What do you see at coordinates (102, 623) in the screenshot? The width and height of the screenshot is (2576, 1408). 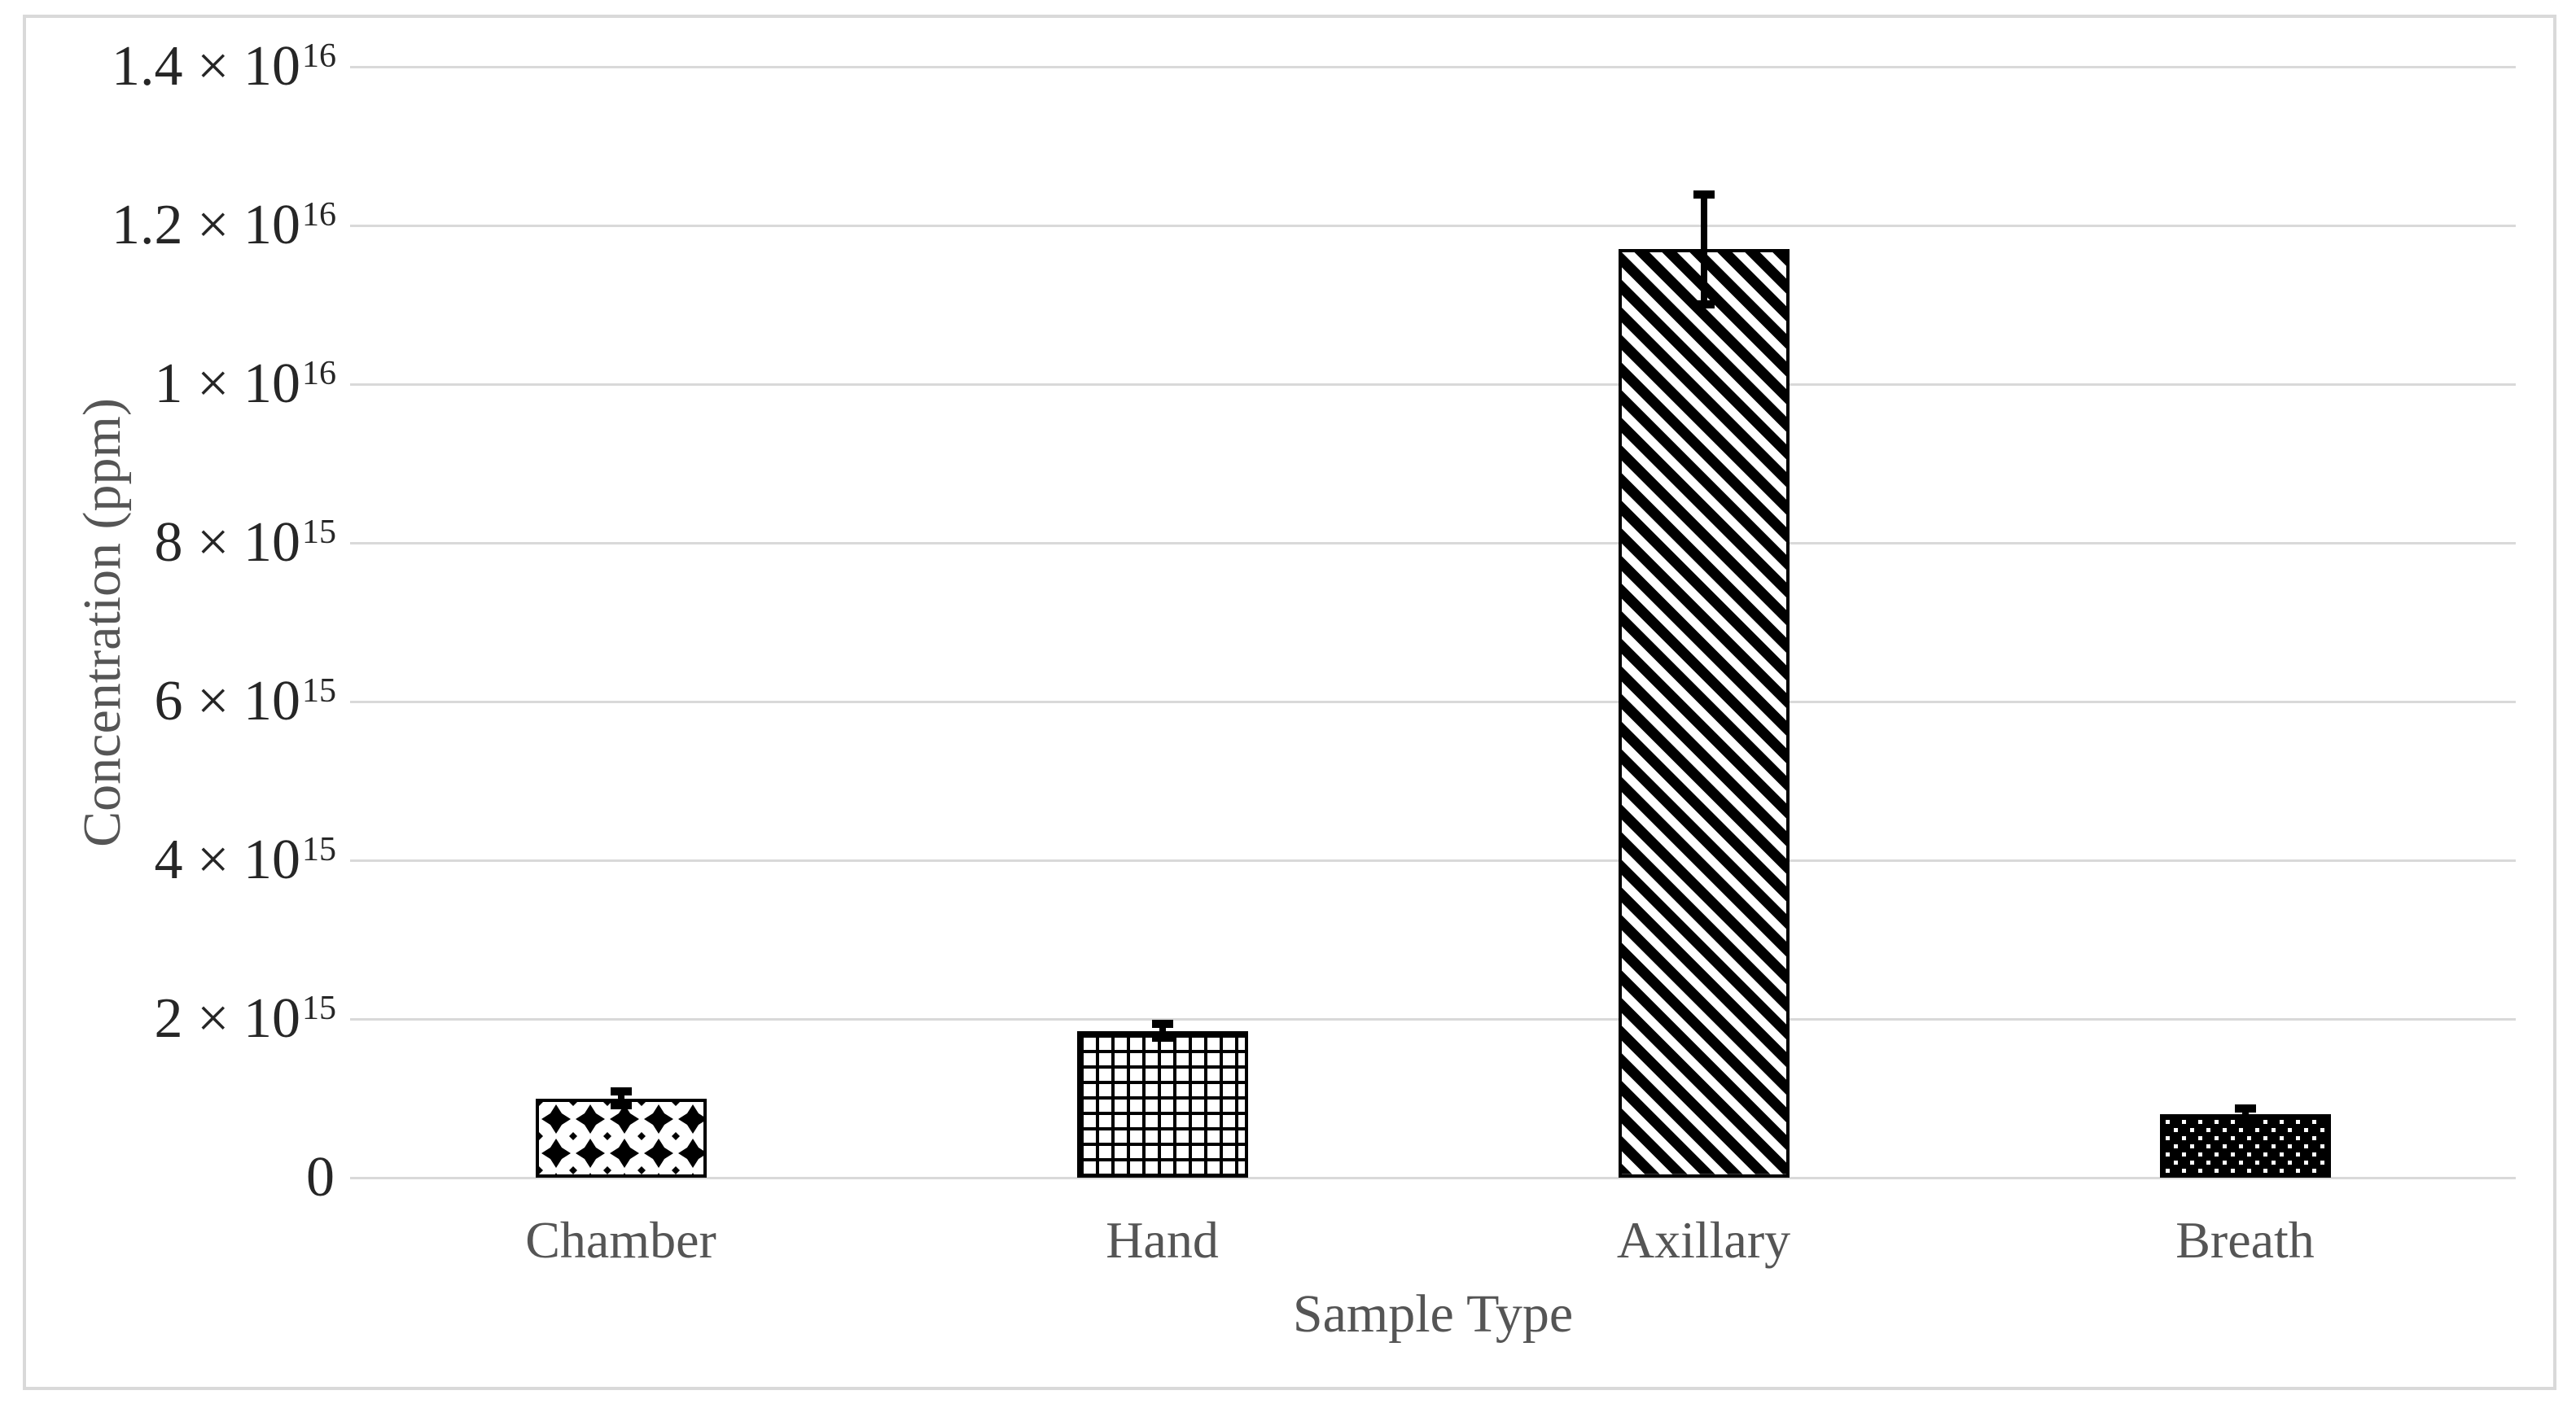 I see `y-axis-title: Concentration (ppm)` at bounding box center [102, 623].